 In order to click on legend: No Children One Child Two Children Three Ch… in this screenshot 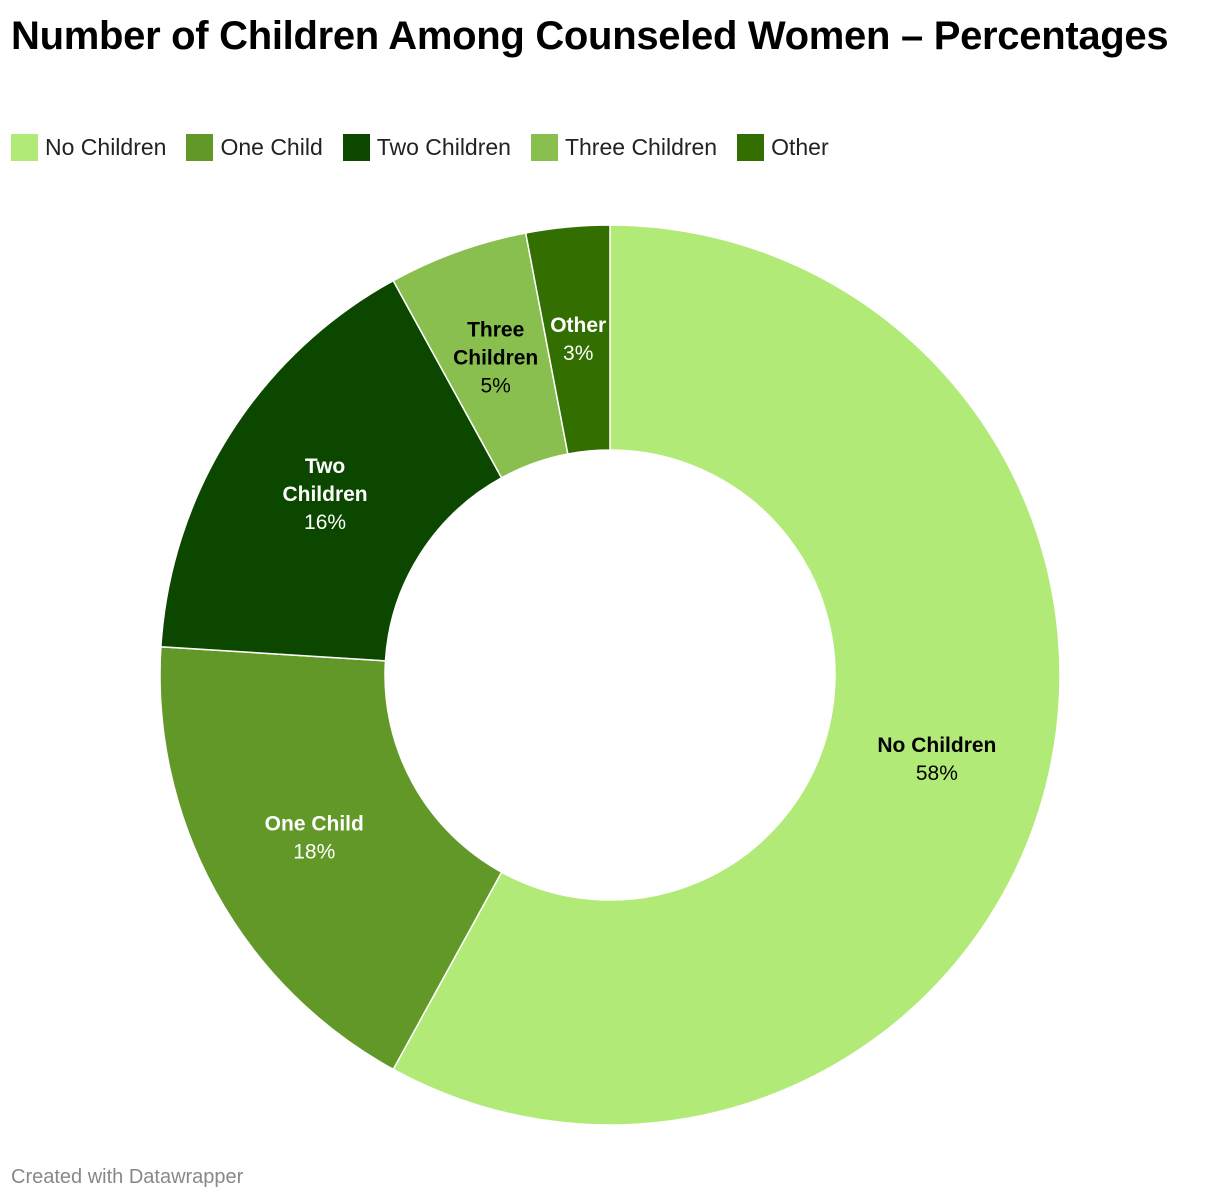, I will do `click(430, 147)`.